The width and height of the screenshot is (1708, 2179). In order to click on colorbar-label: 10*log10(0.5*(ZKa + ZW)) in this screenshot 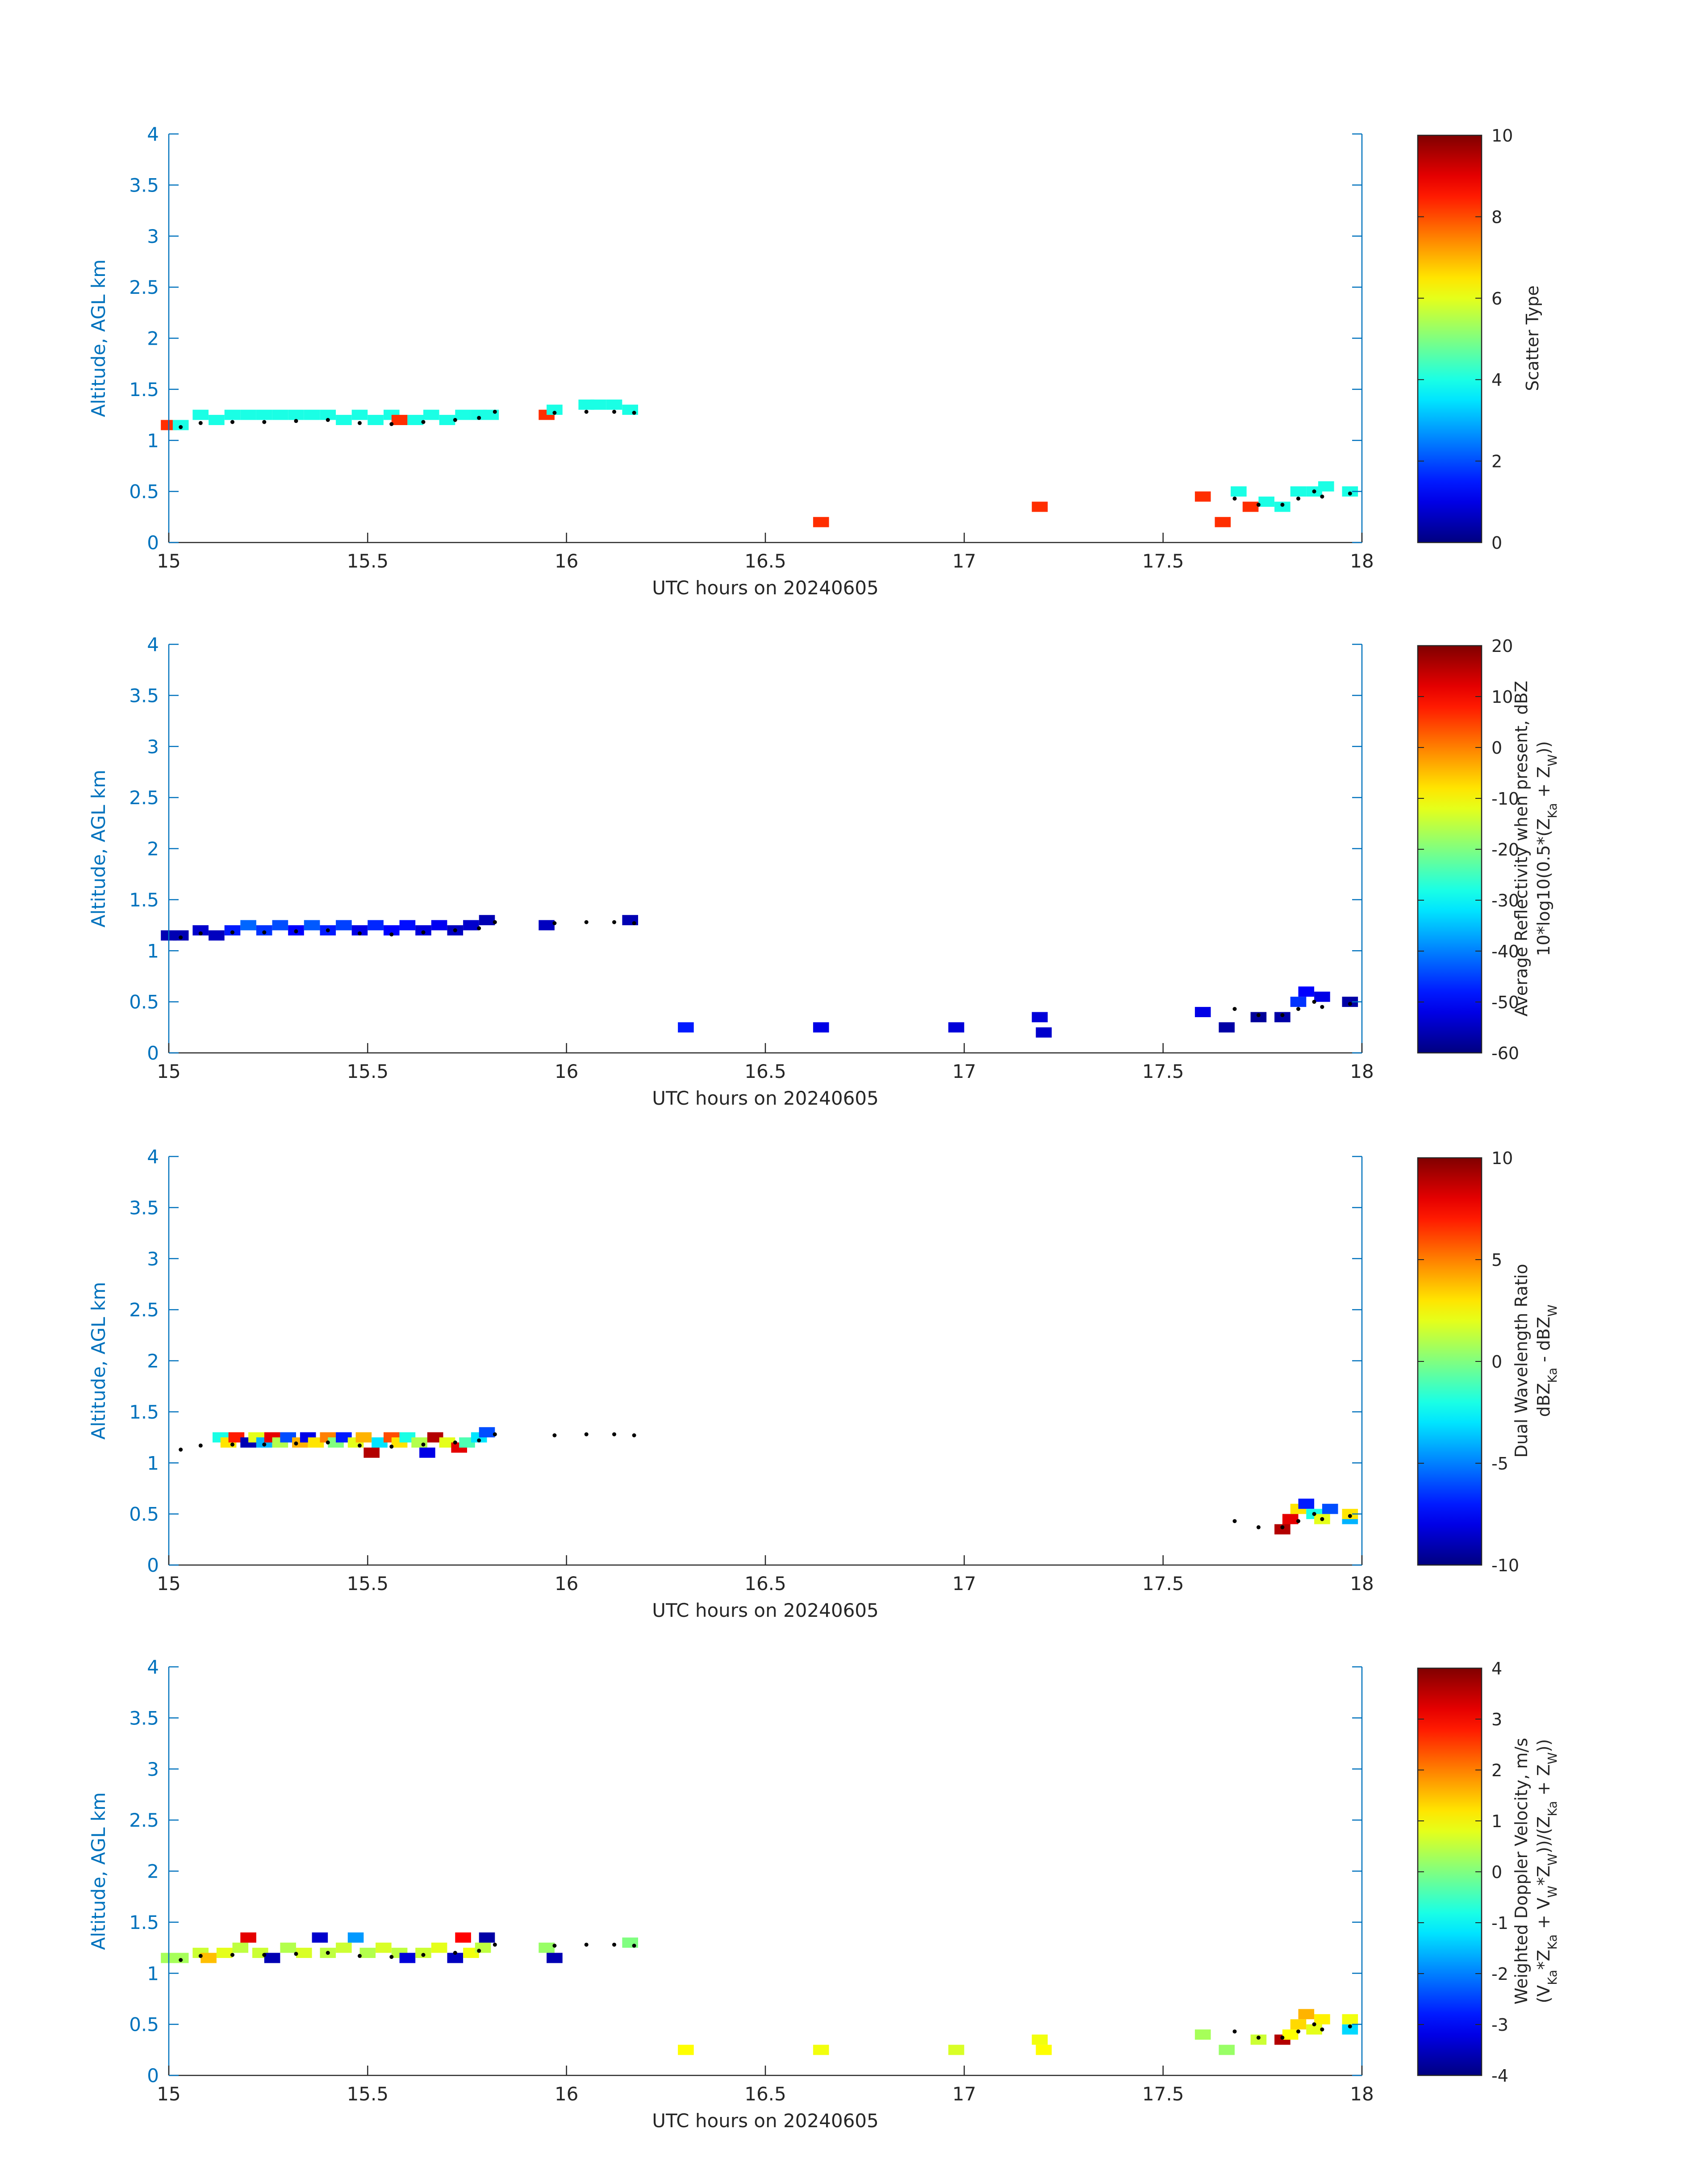, I will do `click(1547, 848)`.